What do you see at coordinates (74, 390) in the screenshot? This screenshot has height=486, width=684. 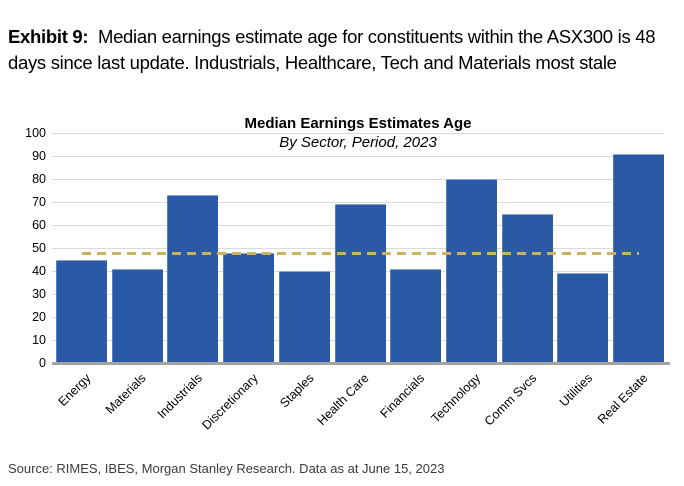 I see `x-axis-label: Energy` at bounding box center [74, 390].